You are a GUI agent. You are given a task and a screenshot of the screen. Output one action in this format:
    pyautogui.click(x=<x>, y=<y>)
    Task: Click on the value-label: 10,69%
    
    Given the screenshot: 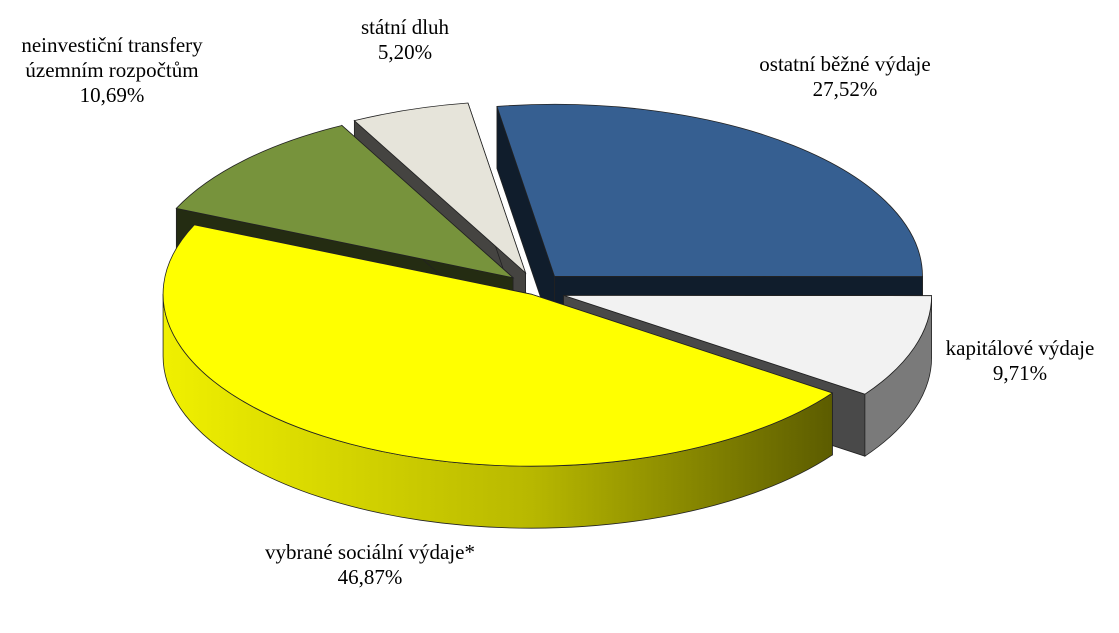 What is the action you would take?
    pyautogui.click(x=112, y=95)
    